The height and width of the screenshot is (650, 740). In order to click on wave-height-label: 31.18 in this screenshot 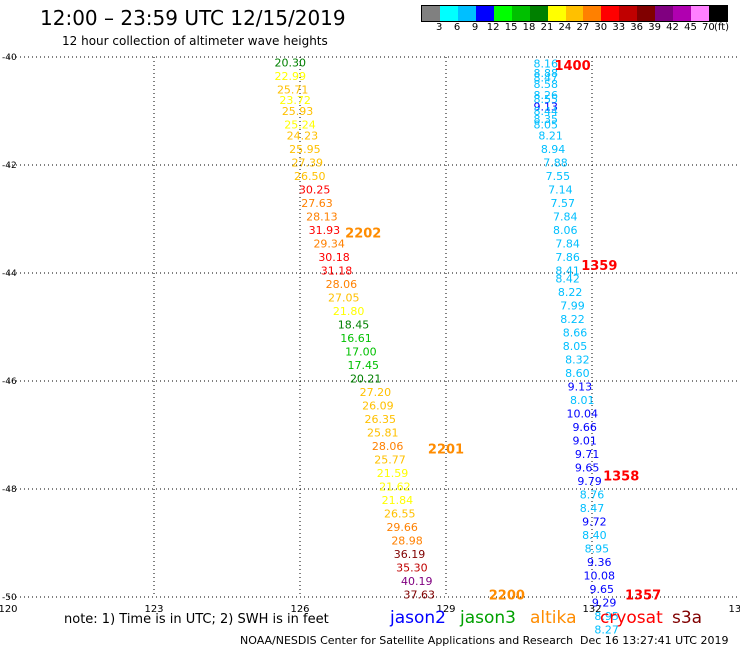, I will do `click(337, 270)`.